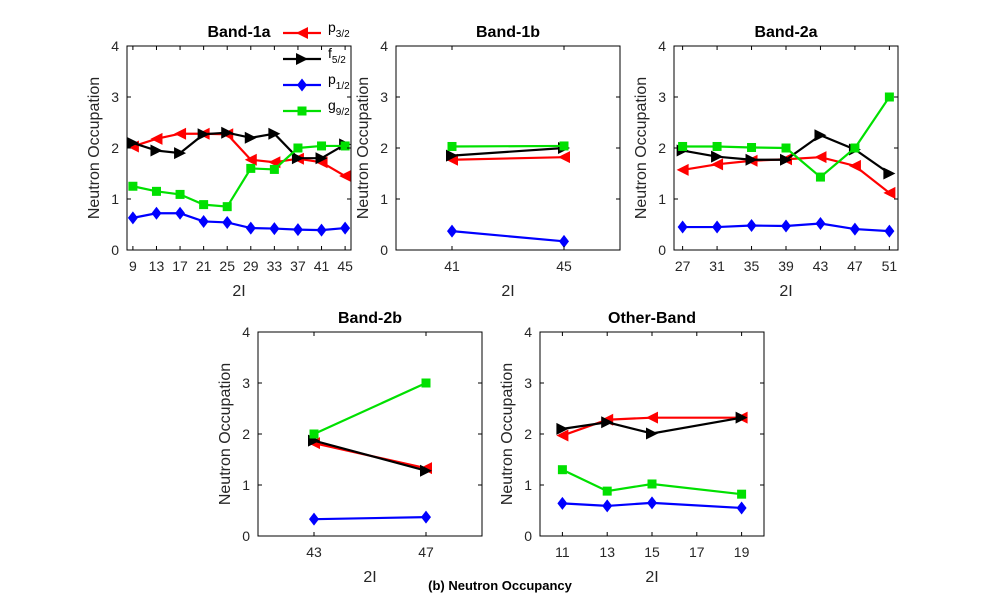 This screenshot has height=602, width=984. What do you see at coordinates (302, 111) in the screenshot?
I see `legend-marker-g92` at bounding box center [302, 111].